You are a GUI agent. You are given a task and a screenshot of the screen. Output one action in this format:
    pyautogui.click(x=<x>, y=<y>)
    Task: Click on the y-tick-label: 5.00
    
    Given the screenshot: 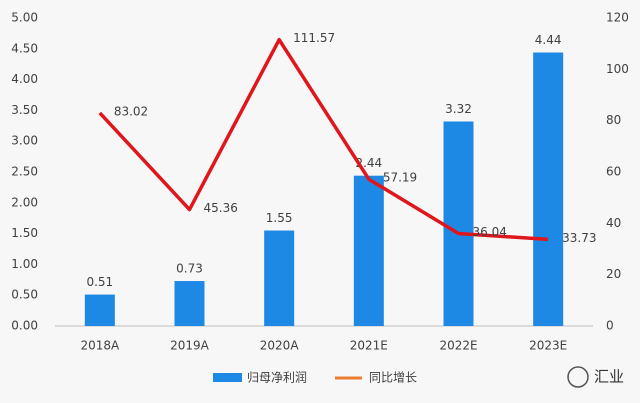 What is the action you would take?
    pyautogui.click(x=24, y=18)
    